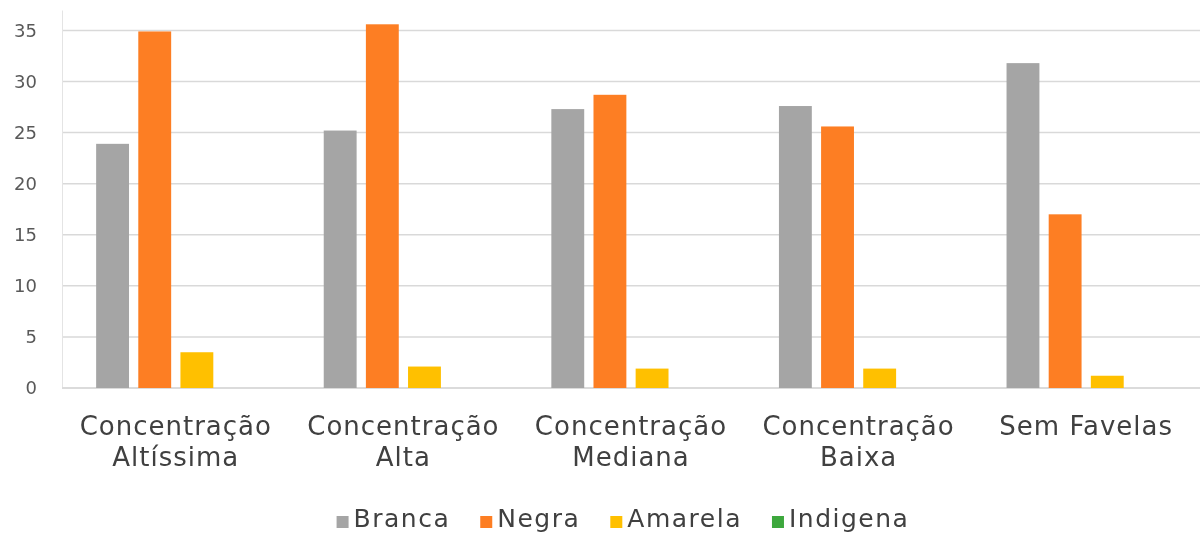 Image resolution: width=1200 pixels, height=533 pixels. I want to click on x-tick-label: Concentração Baixa, so click(858, 441).